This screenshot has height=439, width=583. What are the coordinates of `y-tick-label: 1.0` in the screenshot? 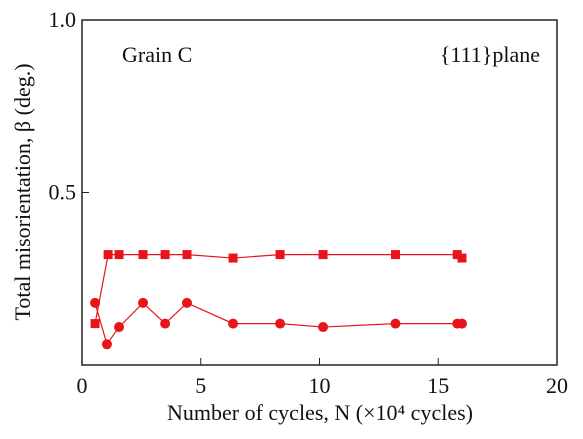 It's located at (63, 19).